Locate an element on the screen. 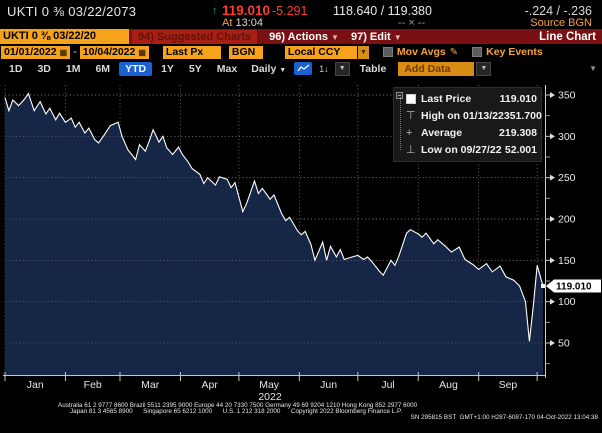 This screenshot has height=433, width=602. tab-1y: 1Y is located at coordinates (167, 68).